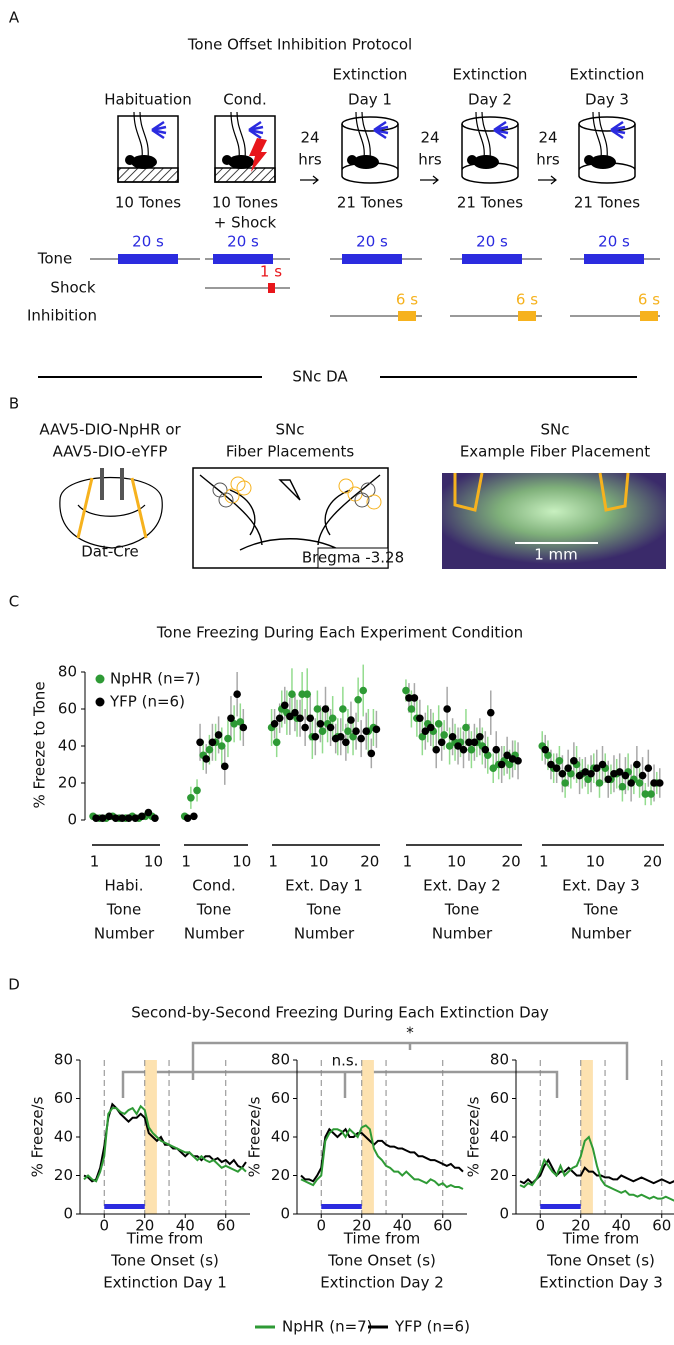 Image resolution: width=674 pixels, height=1345 pixels. I want to click on panel-label: C, so click(14, 602).